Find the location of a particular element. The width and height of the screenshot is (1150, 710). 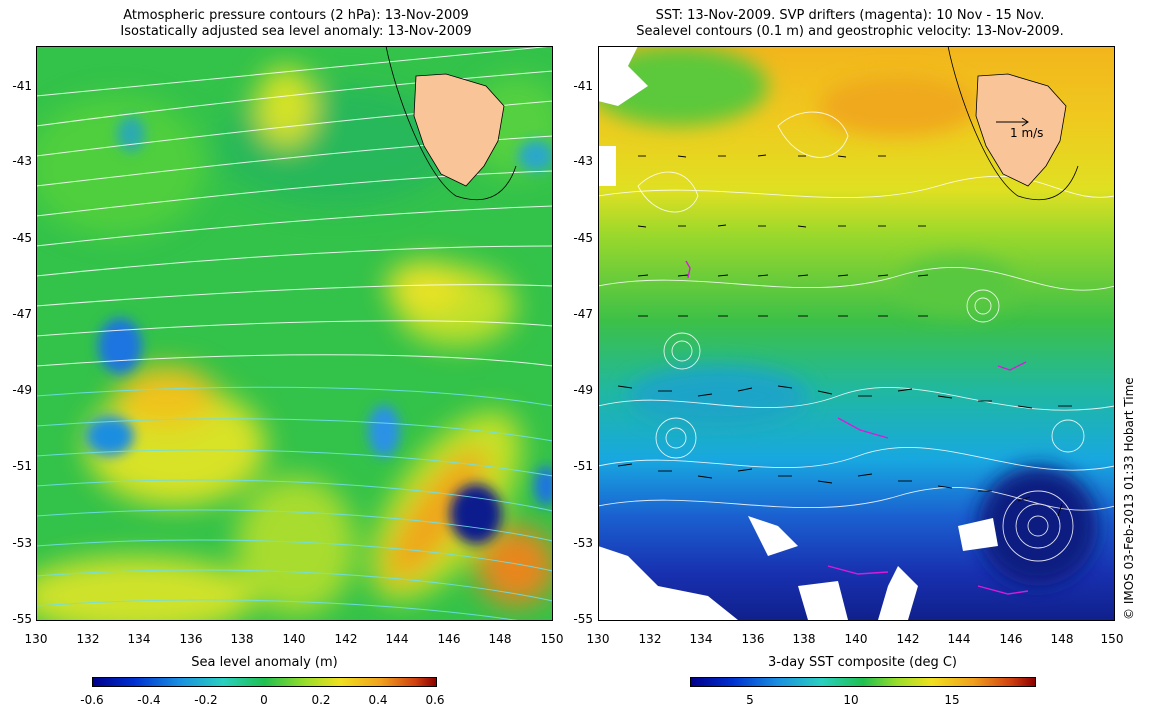

velocity-scale-arrow is located at coordinates (1012, 122).